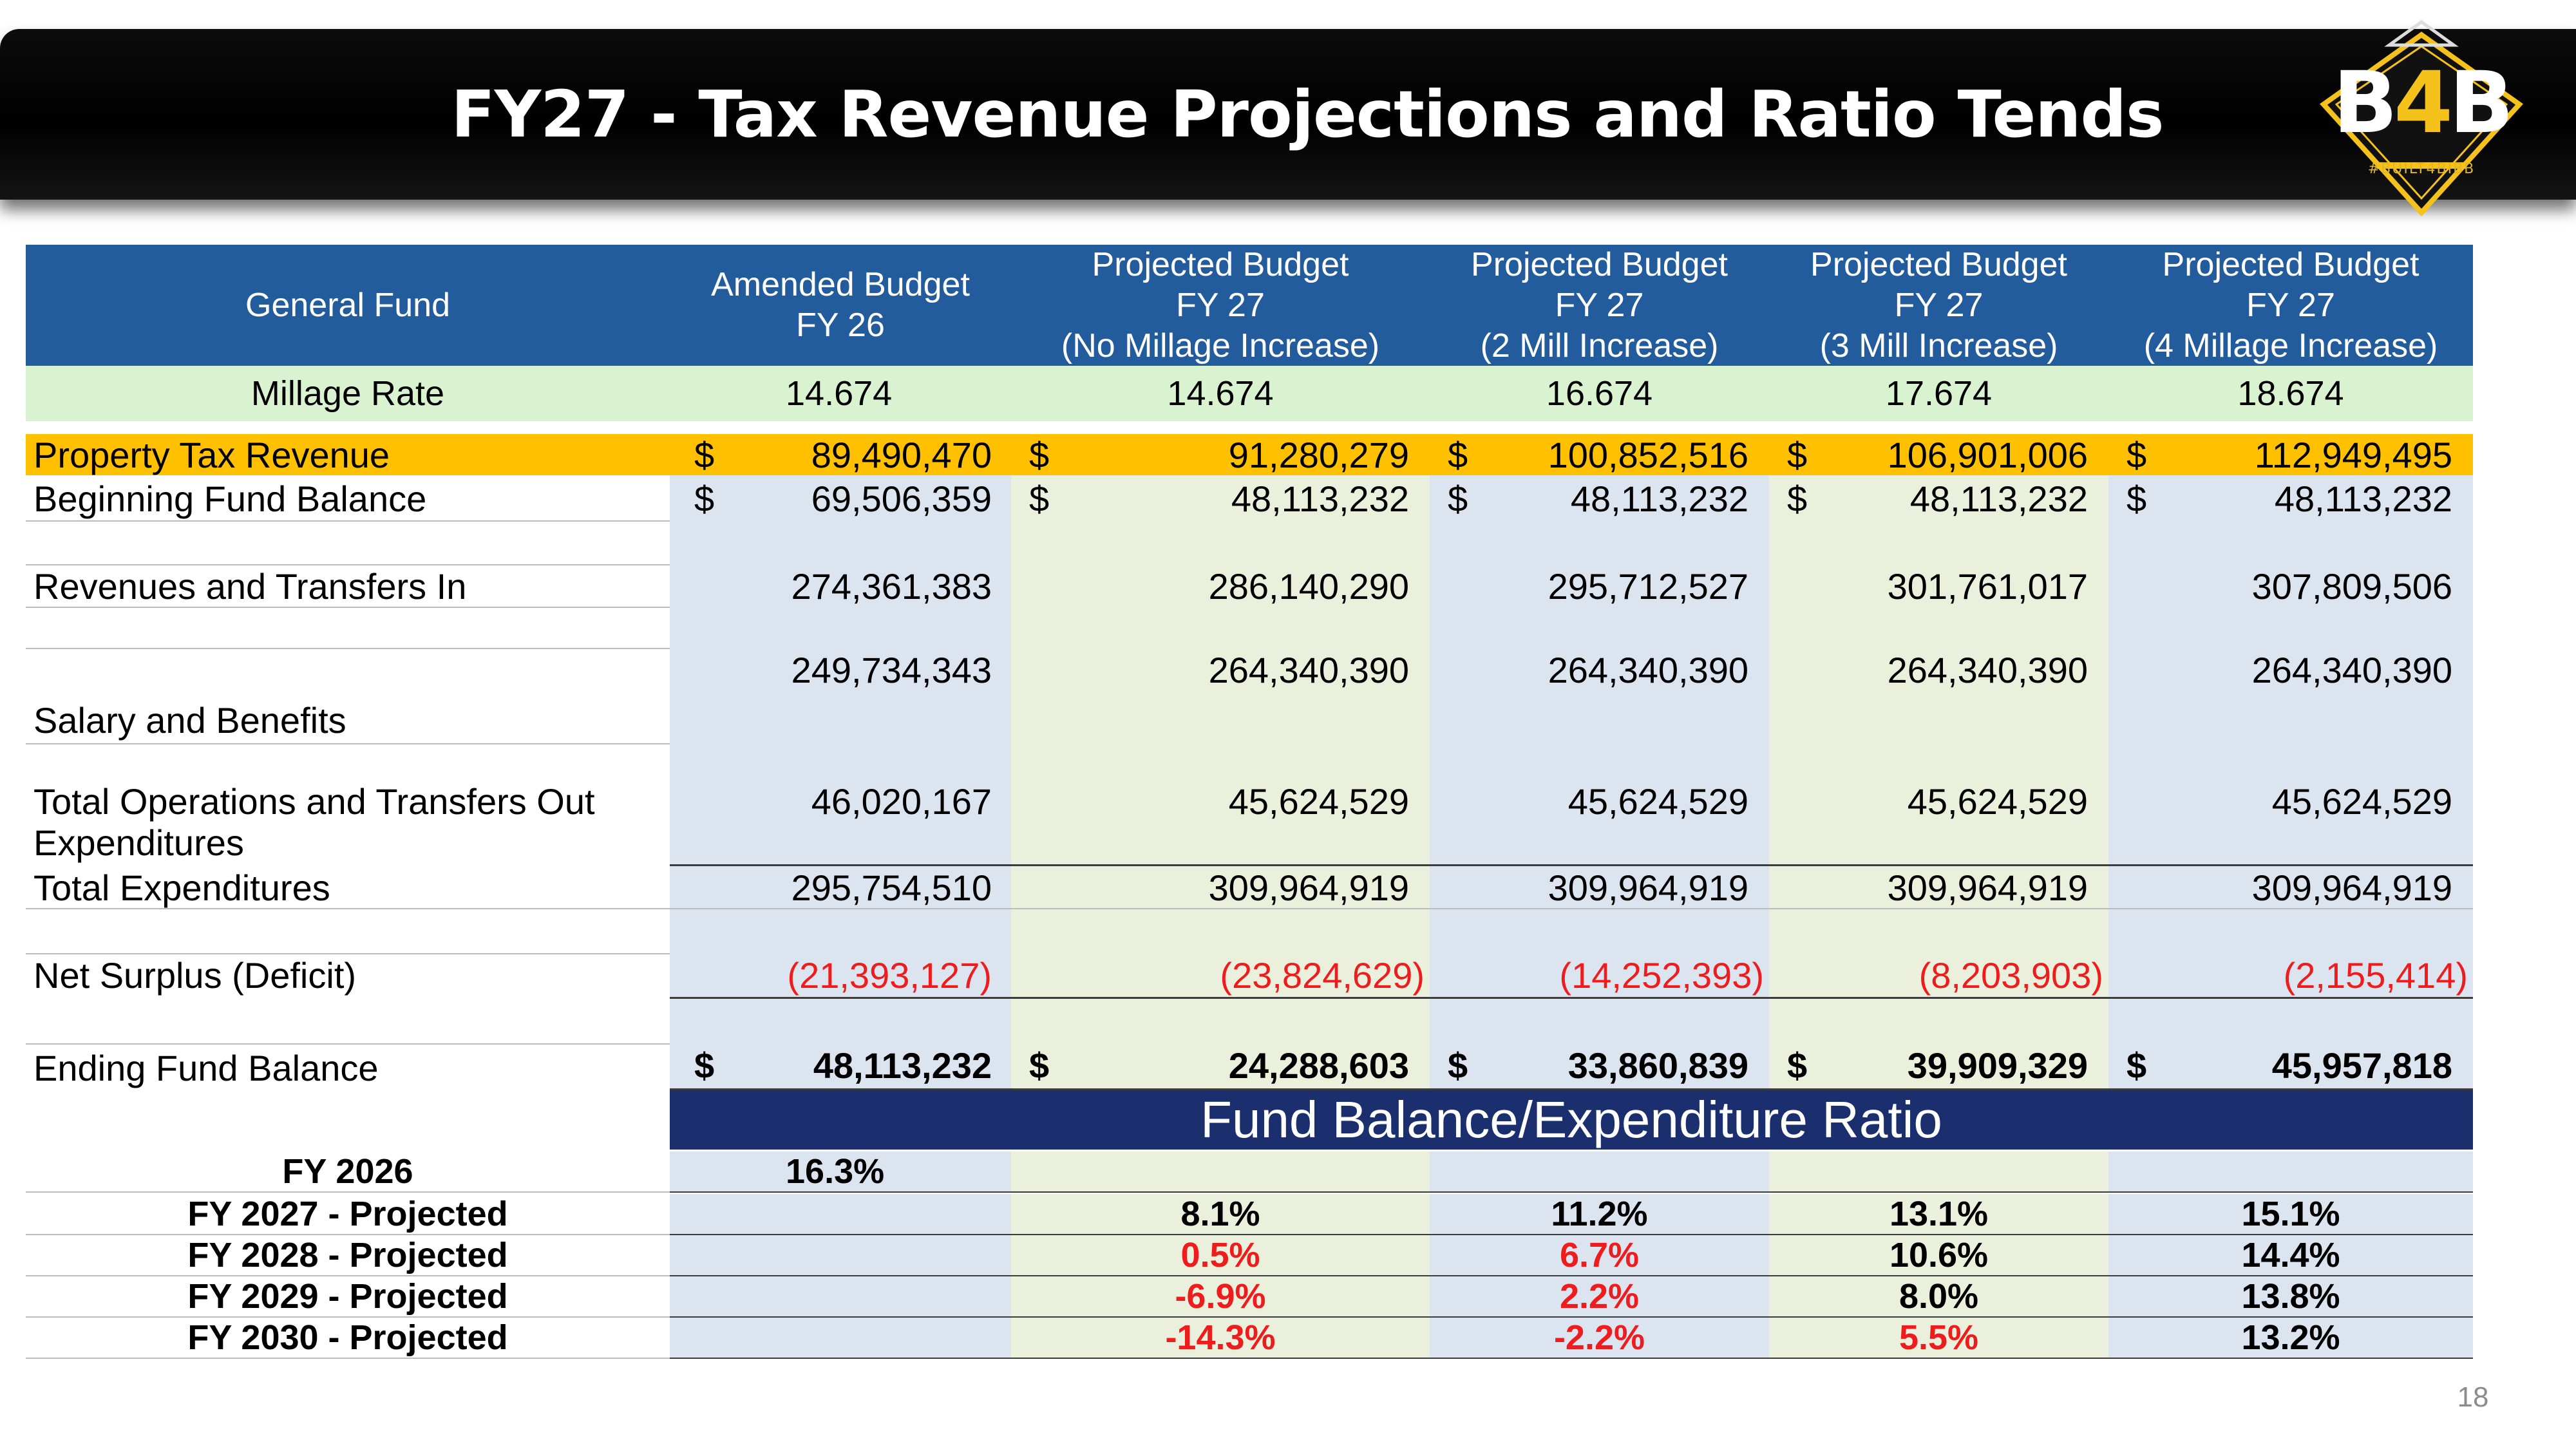  I want to click on ratio-value: 13.8%, so click(2291, 1296).